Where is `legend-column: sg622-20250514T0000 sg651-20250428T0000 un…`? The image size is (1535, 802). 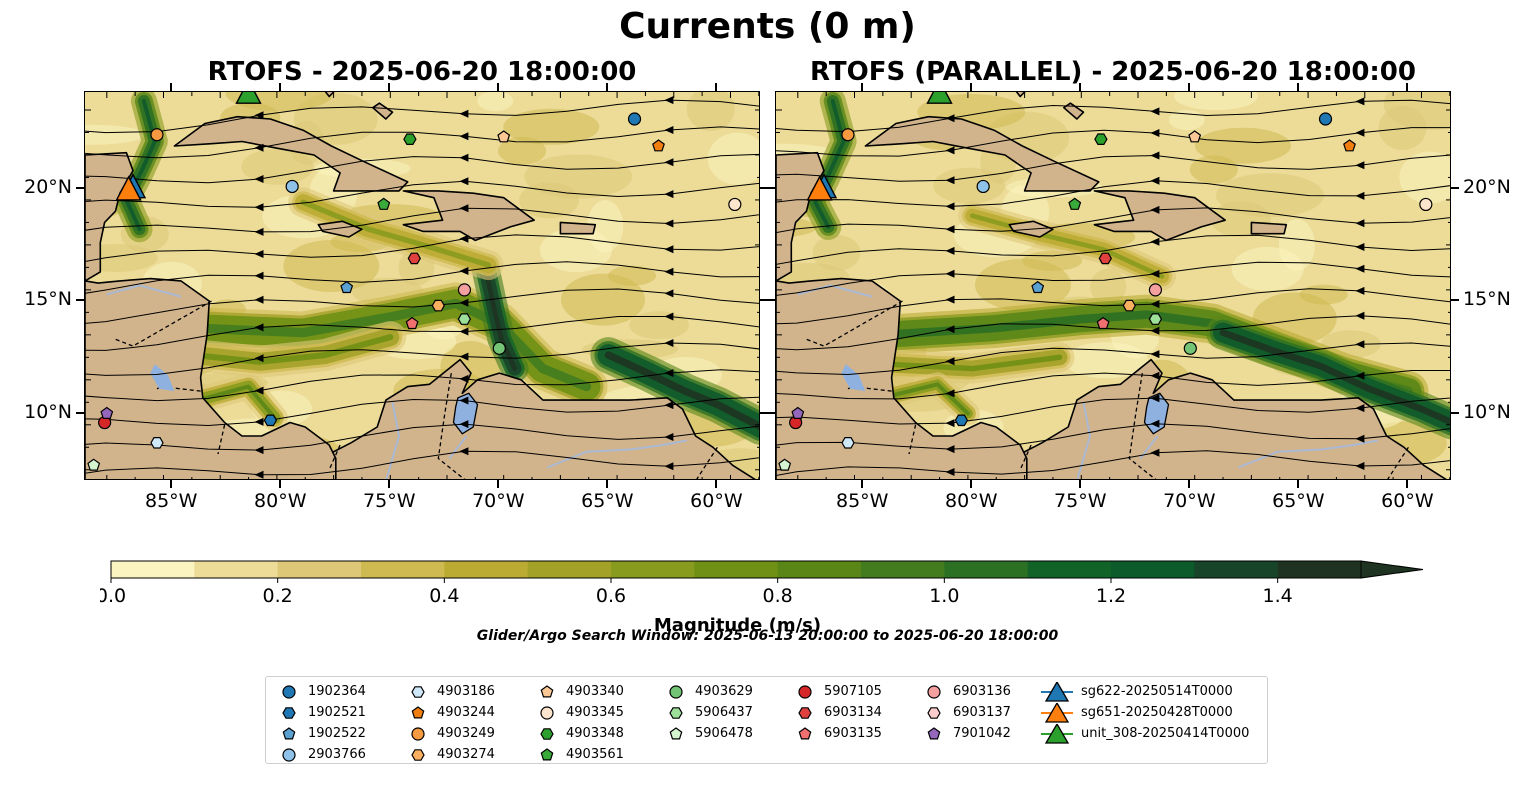 legend-column: sg622-20250514T0000 sg651-20250428T0000 un… is located at coordinates (1144, 712).